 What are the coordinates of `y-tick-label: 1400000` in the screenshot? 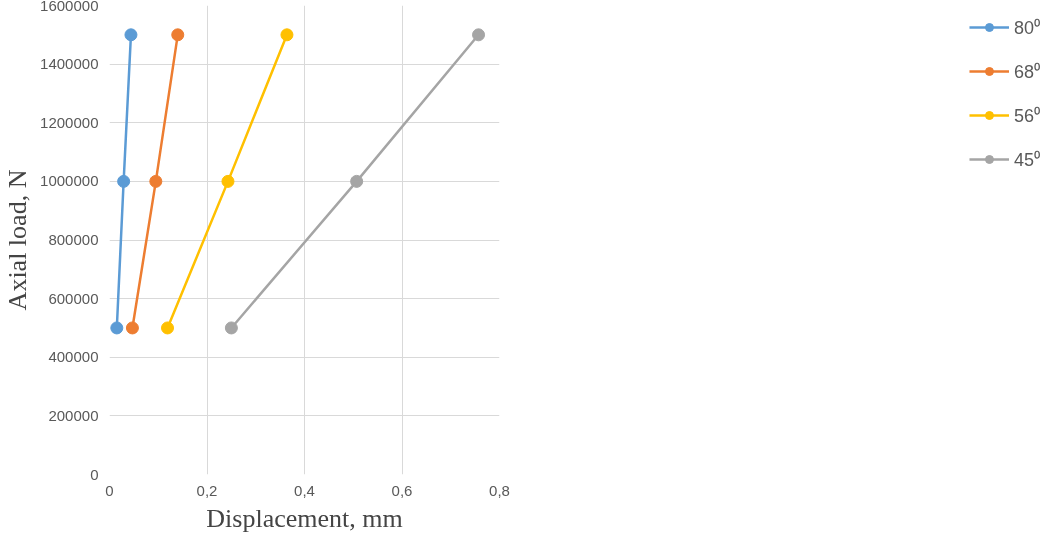 It's located at (69, 64).